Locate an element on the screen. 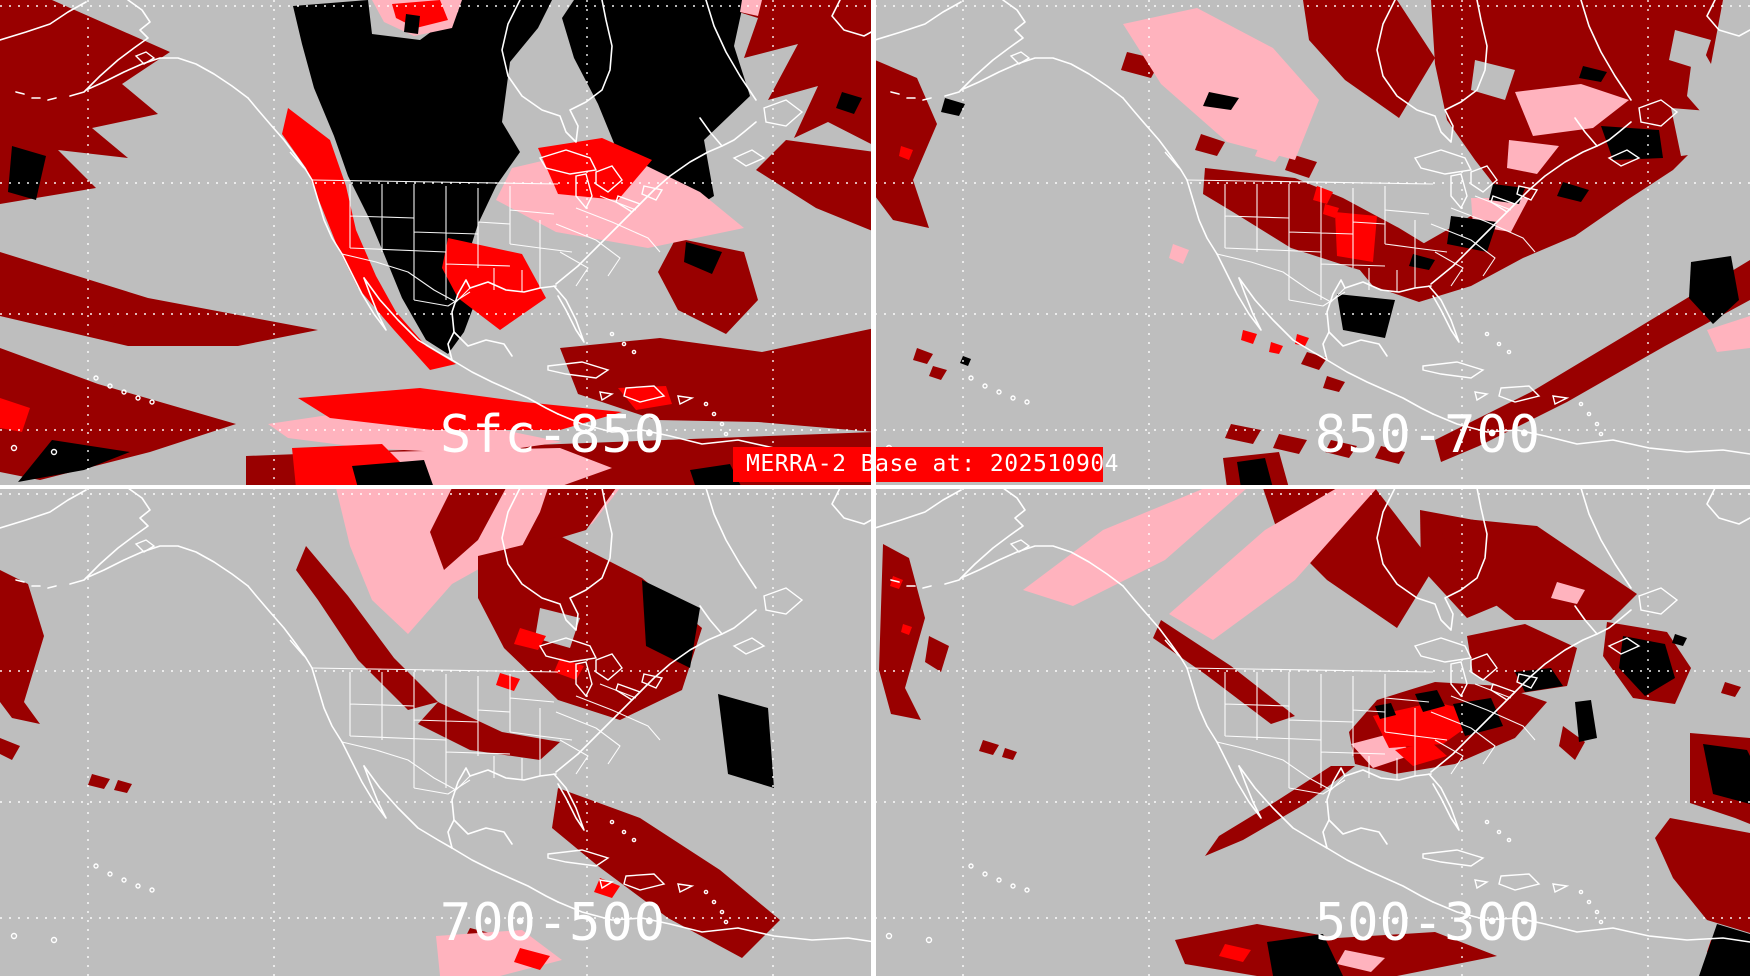  panel-label-500-300: 500-300 is located at coordinates (1428, 923).